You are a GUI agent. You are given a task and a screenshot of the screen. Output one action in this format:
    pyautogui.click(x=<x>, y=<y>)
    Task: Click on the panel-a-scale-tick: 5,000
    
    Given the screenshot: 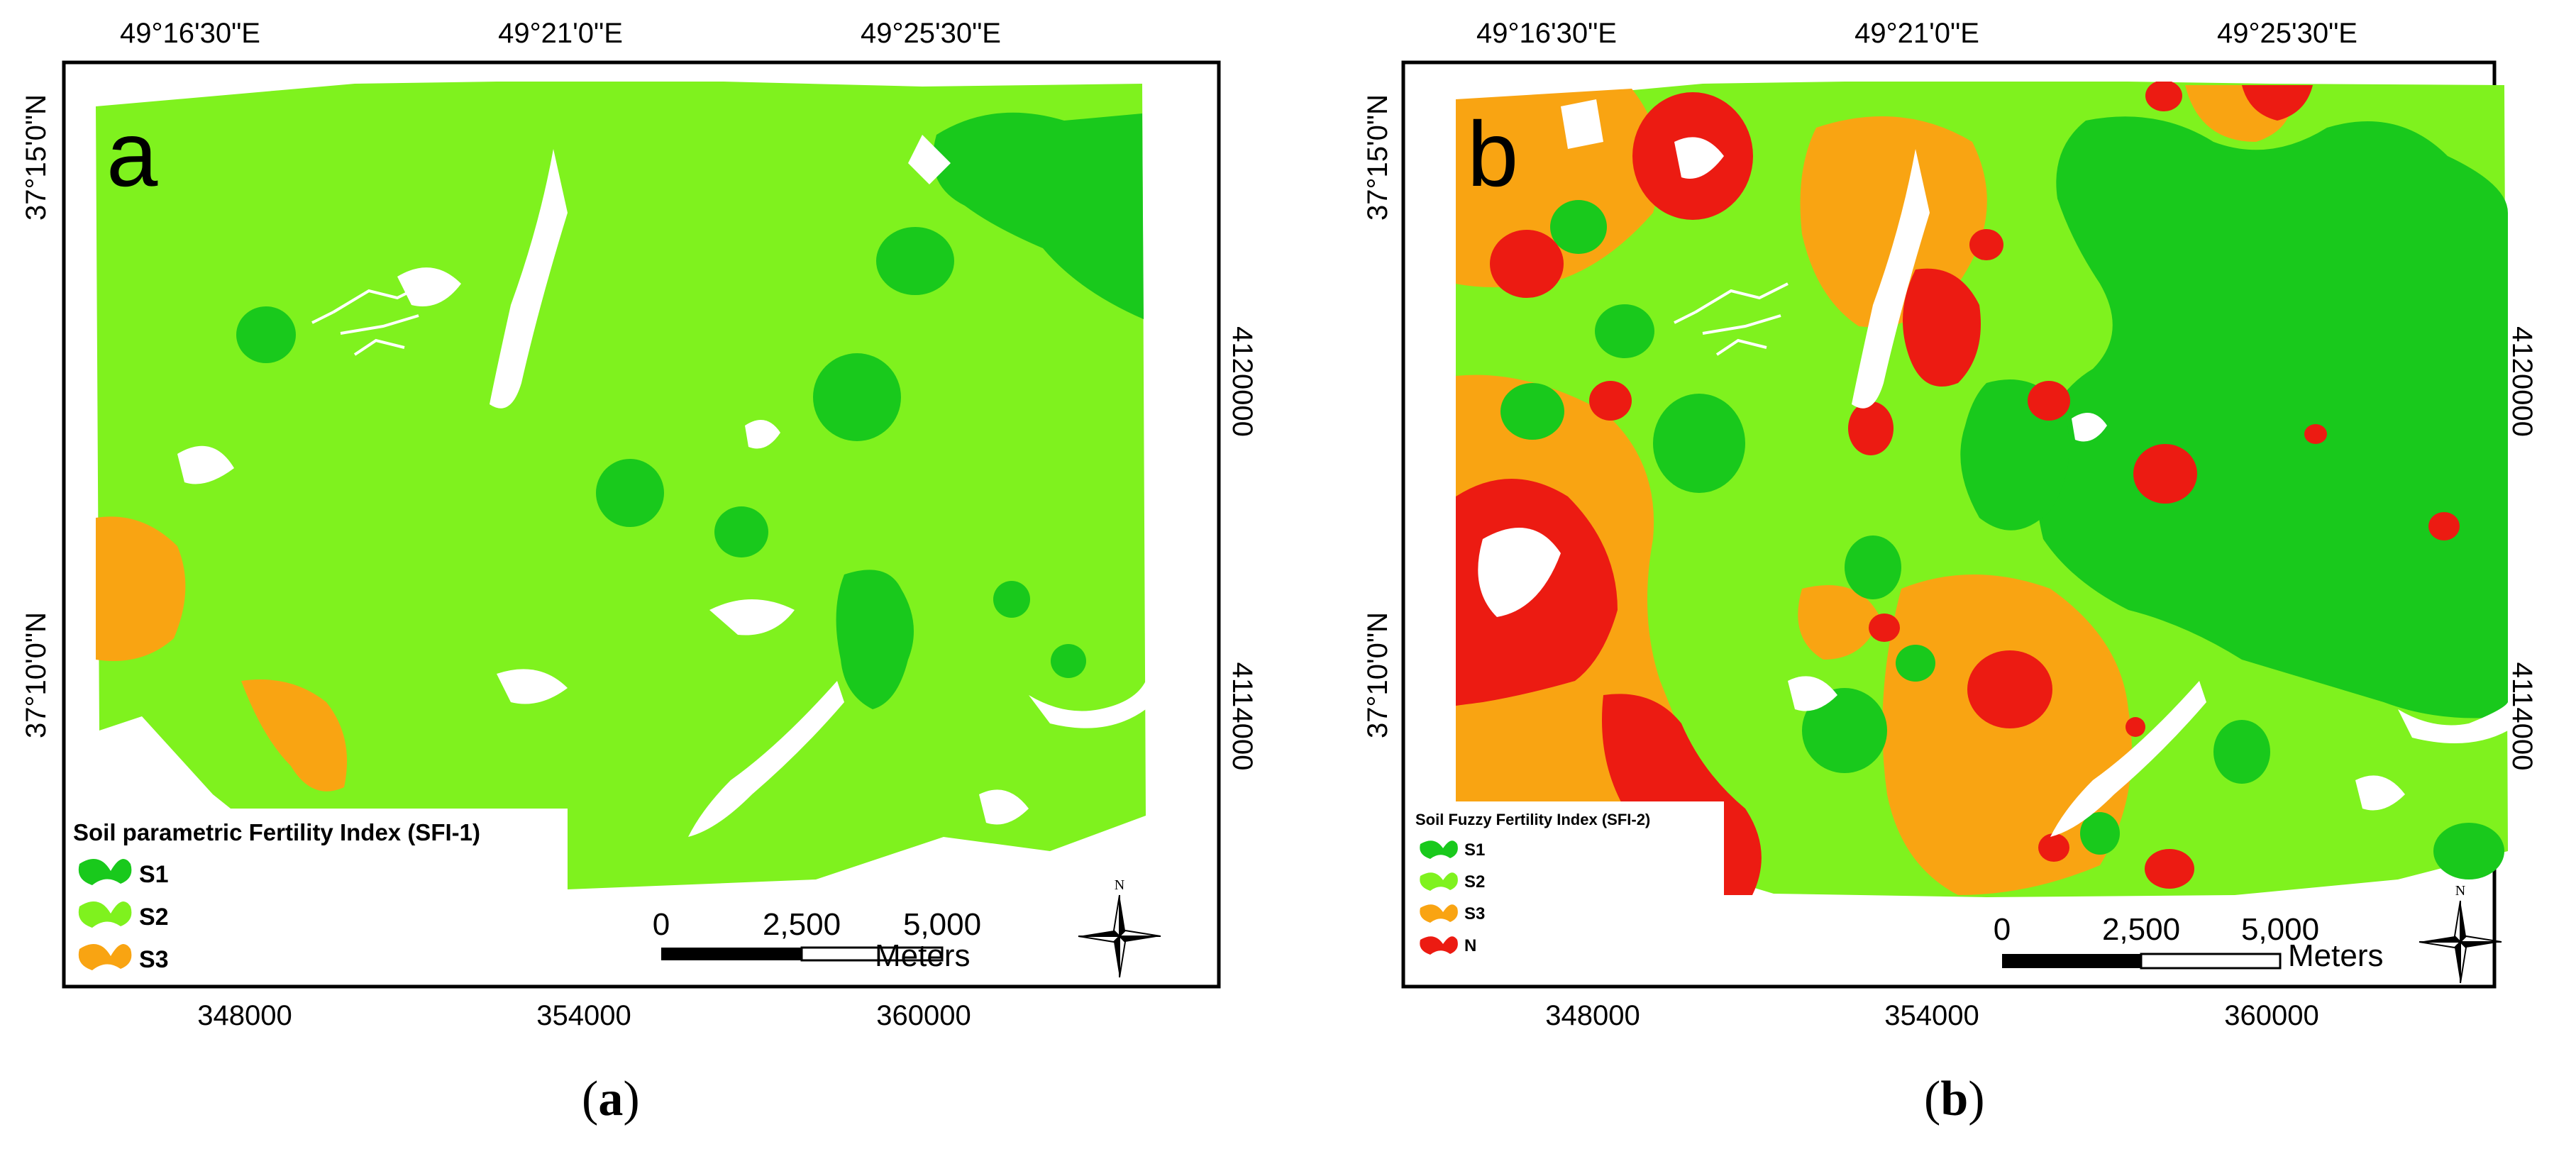 What is the action you would take?
    pyautogui.click(x=942, y=924)
    